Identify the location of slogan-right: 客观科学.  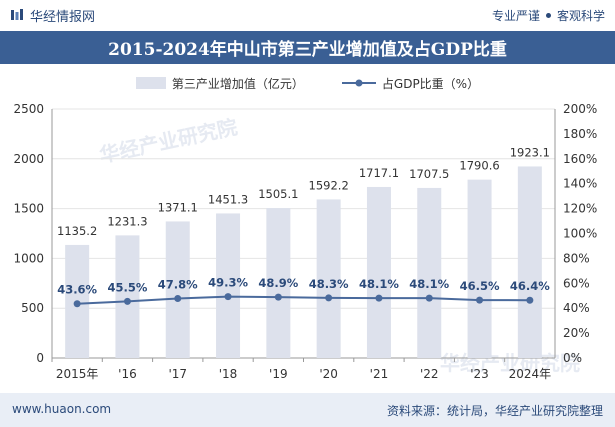
(580, 16).